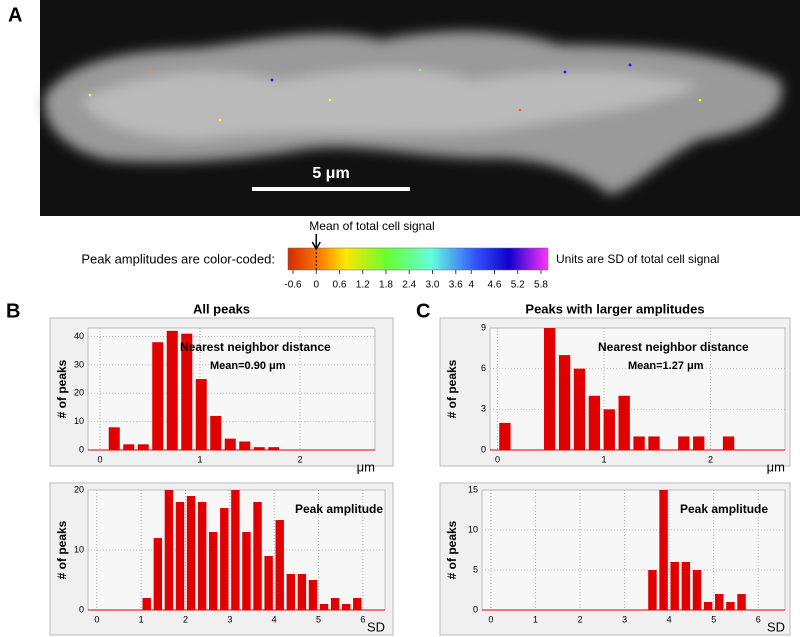 This screenshot has width=800, height=637. What do you see at coordinates (483, 327) in the screenshot?
I see `y-tick-label: 9` at bounding box center [483, 327].